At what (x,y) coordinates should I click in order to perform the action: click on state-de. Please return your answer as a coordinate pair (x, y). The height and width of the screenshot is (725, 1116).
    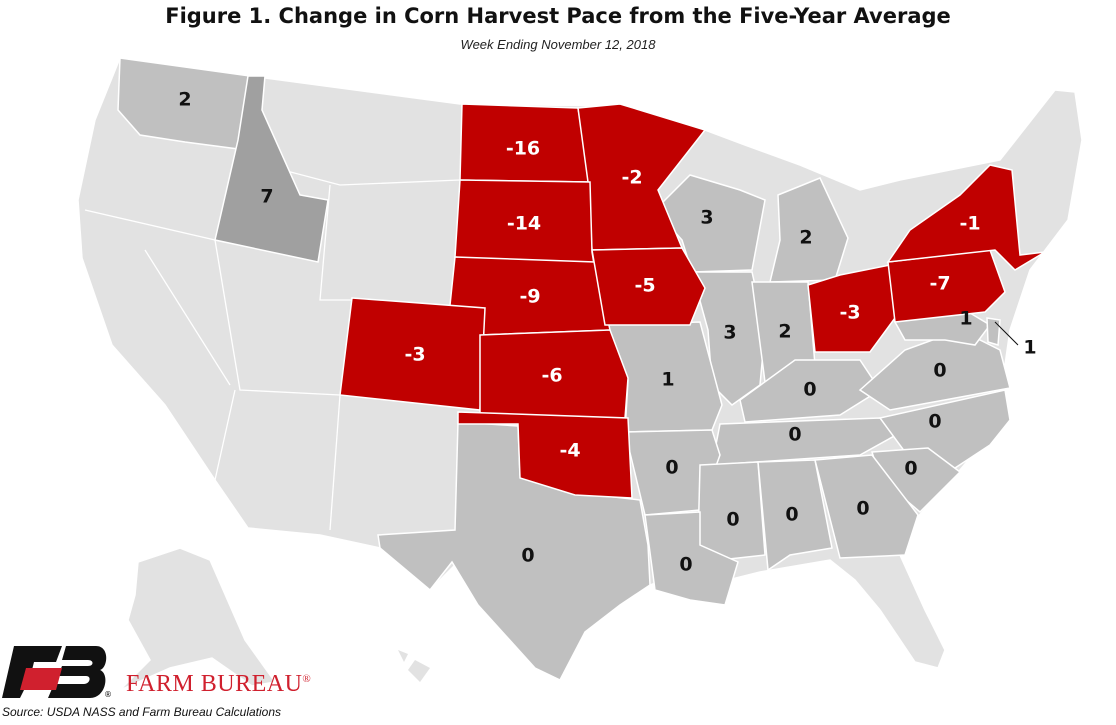
    Looking at the image, I should click on (993, 331).